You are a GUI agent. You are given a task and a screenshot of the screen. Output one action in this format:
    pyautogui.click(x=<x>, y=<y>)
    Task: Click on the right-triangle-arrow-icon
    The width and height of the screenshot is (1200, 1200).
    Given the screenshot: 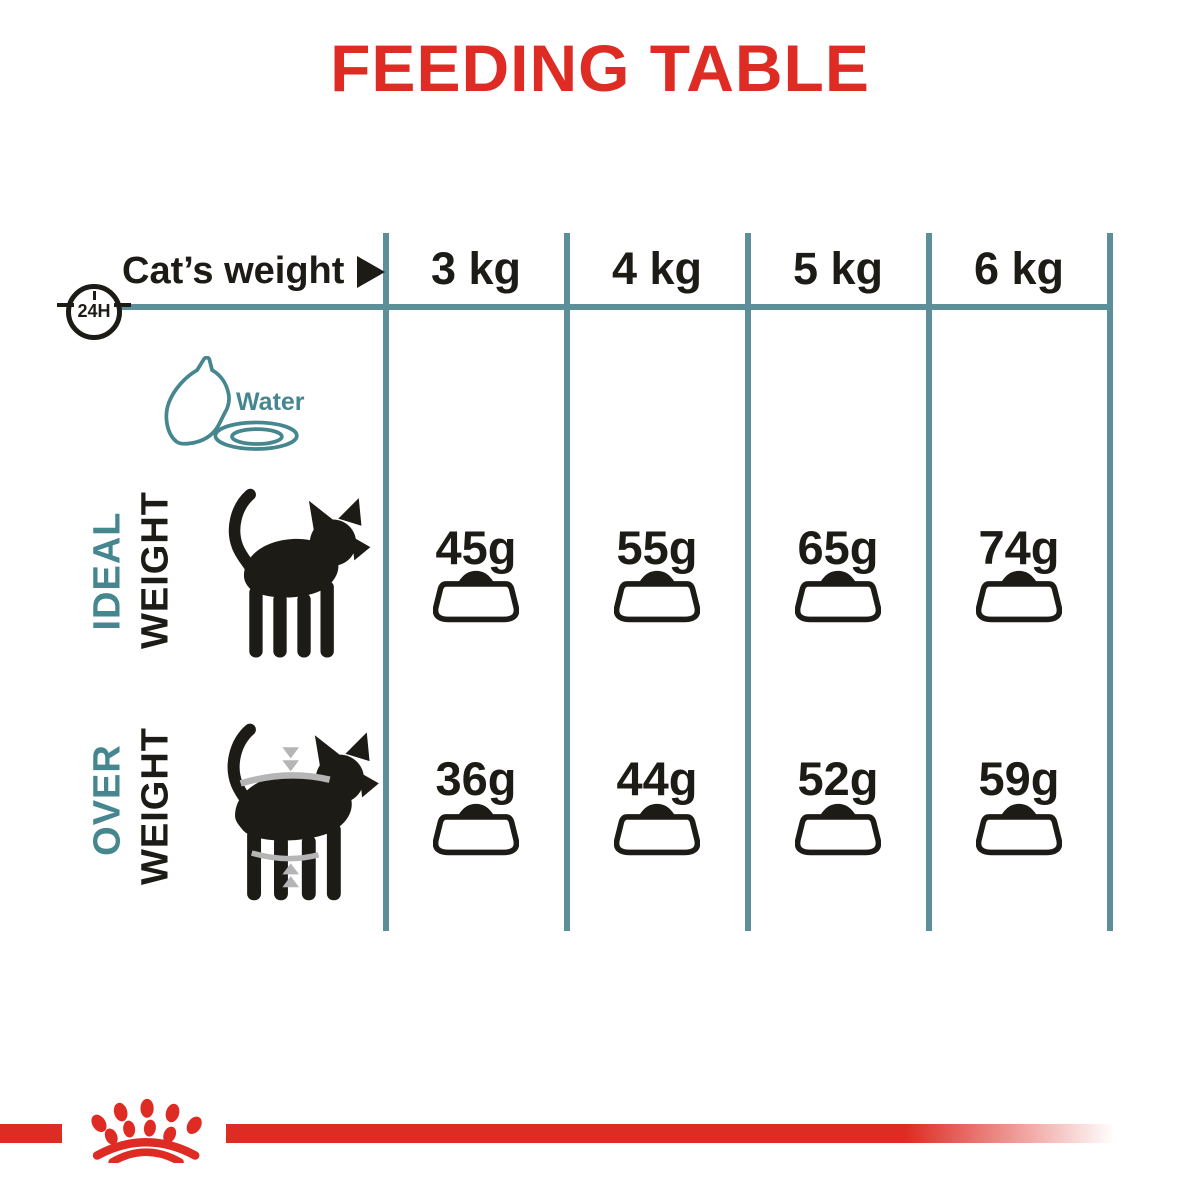 What is the action you would take?
    pyautogui.click(x=371, y=271)
    